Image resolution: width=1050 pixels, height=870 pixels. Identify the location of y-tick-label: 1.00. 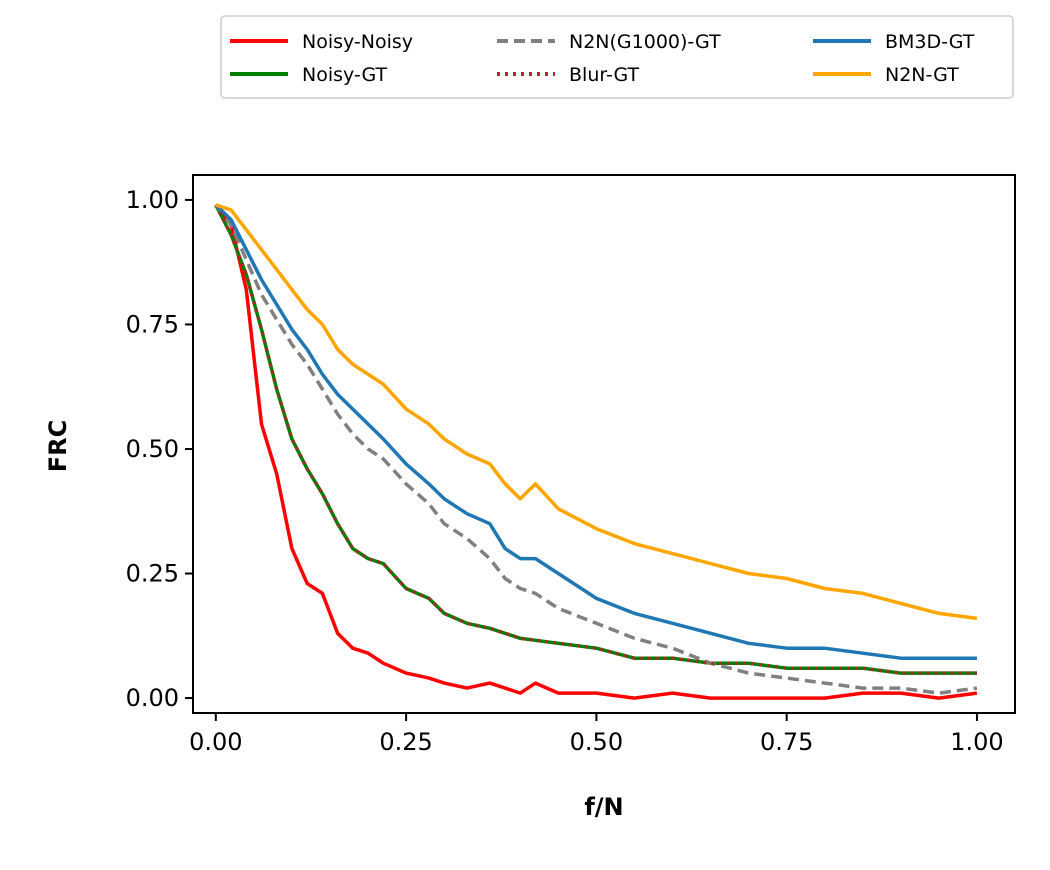
(152, 200).